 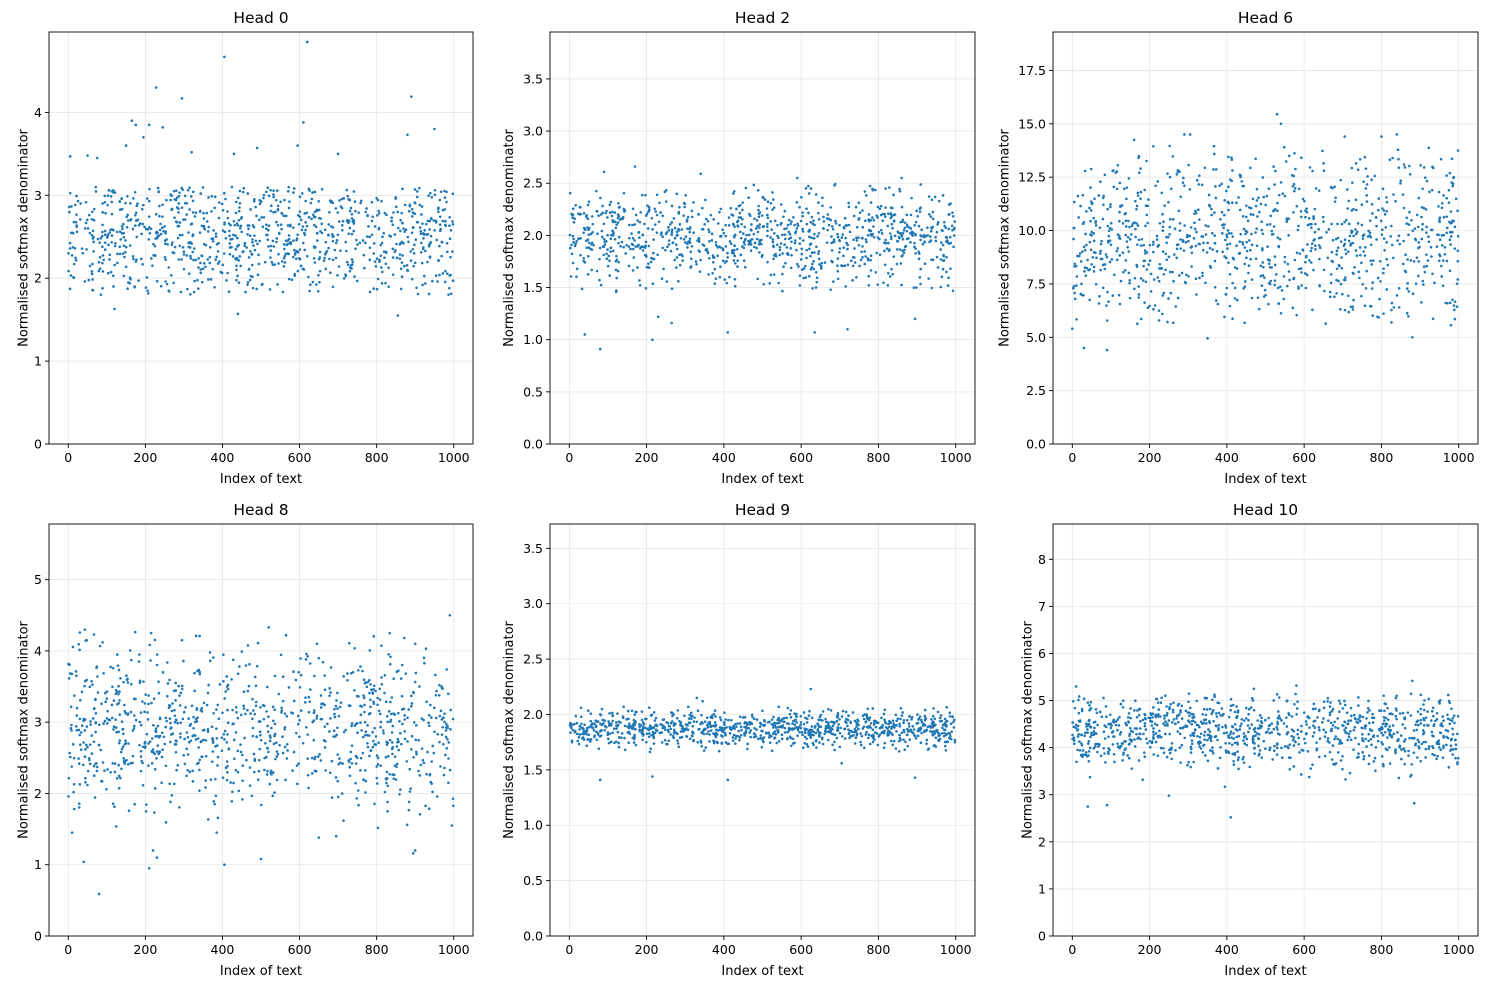 I want to click on panel-title: Head 8, so click(x=260, y=510).